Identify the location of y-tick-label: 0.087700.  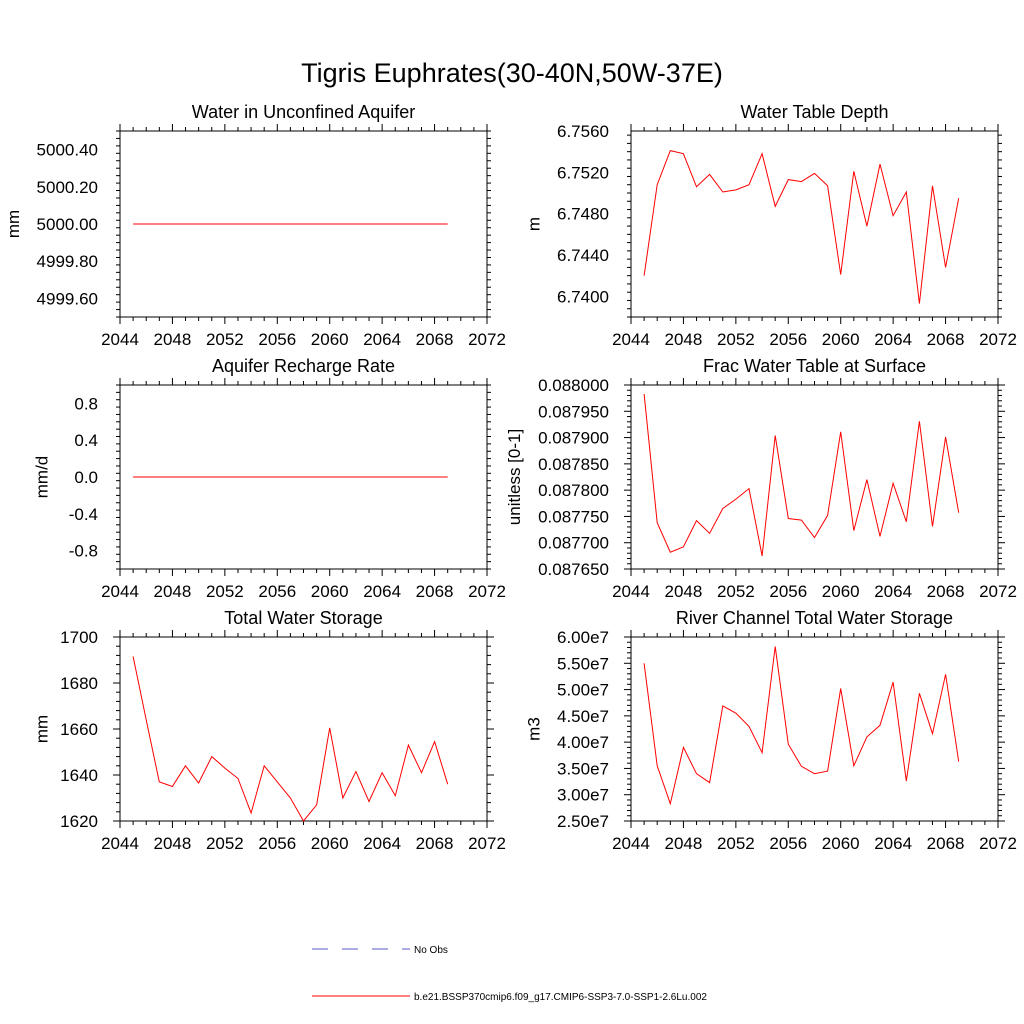
(573, 543).